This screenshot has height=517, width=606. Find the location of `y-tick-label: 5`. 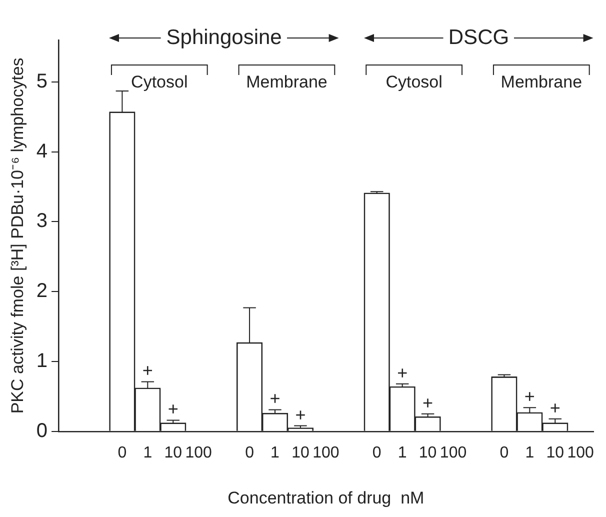

y-tick-label: 5 is located at coordinates (42, 81).